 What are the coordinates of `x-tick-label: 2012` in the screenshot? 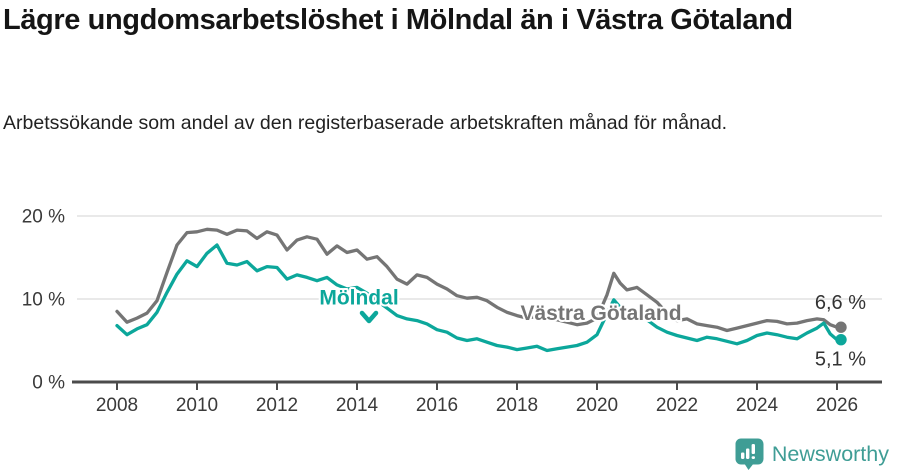 It's located at (277, 405).